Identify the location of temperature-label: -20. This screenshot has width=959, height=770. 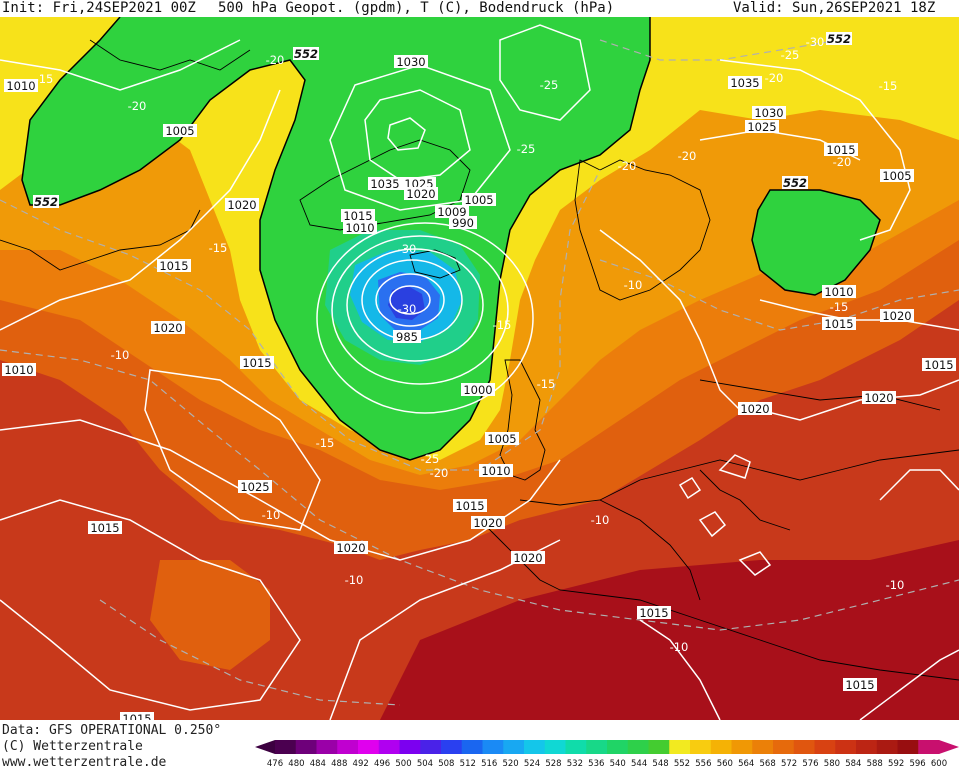
(842, 162).